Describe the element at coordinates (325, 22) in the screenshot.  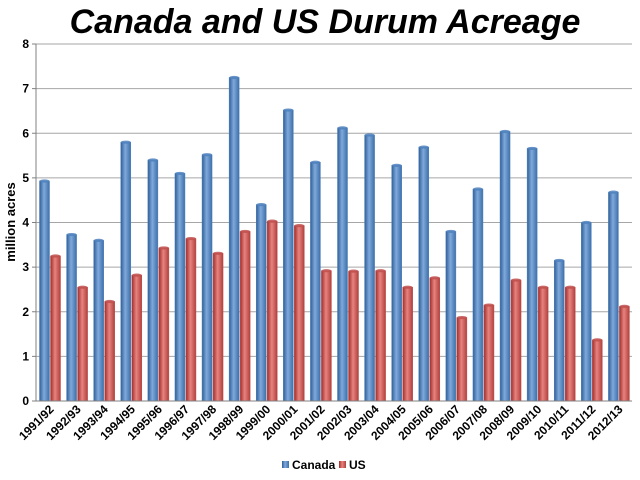
I see `chart-title: Canada and US Durum Acreage` at that location.